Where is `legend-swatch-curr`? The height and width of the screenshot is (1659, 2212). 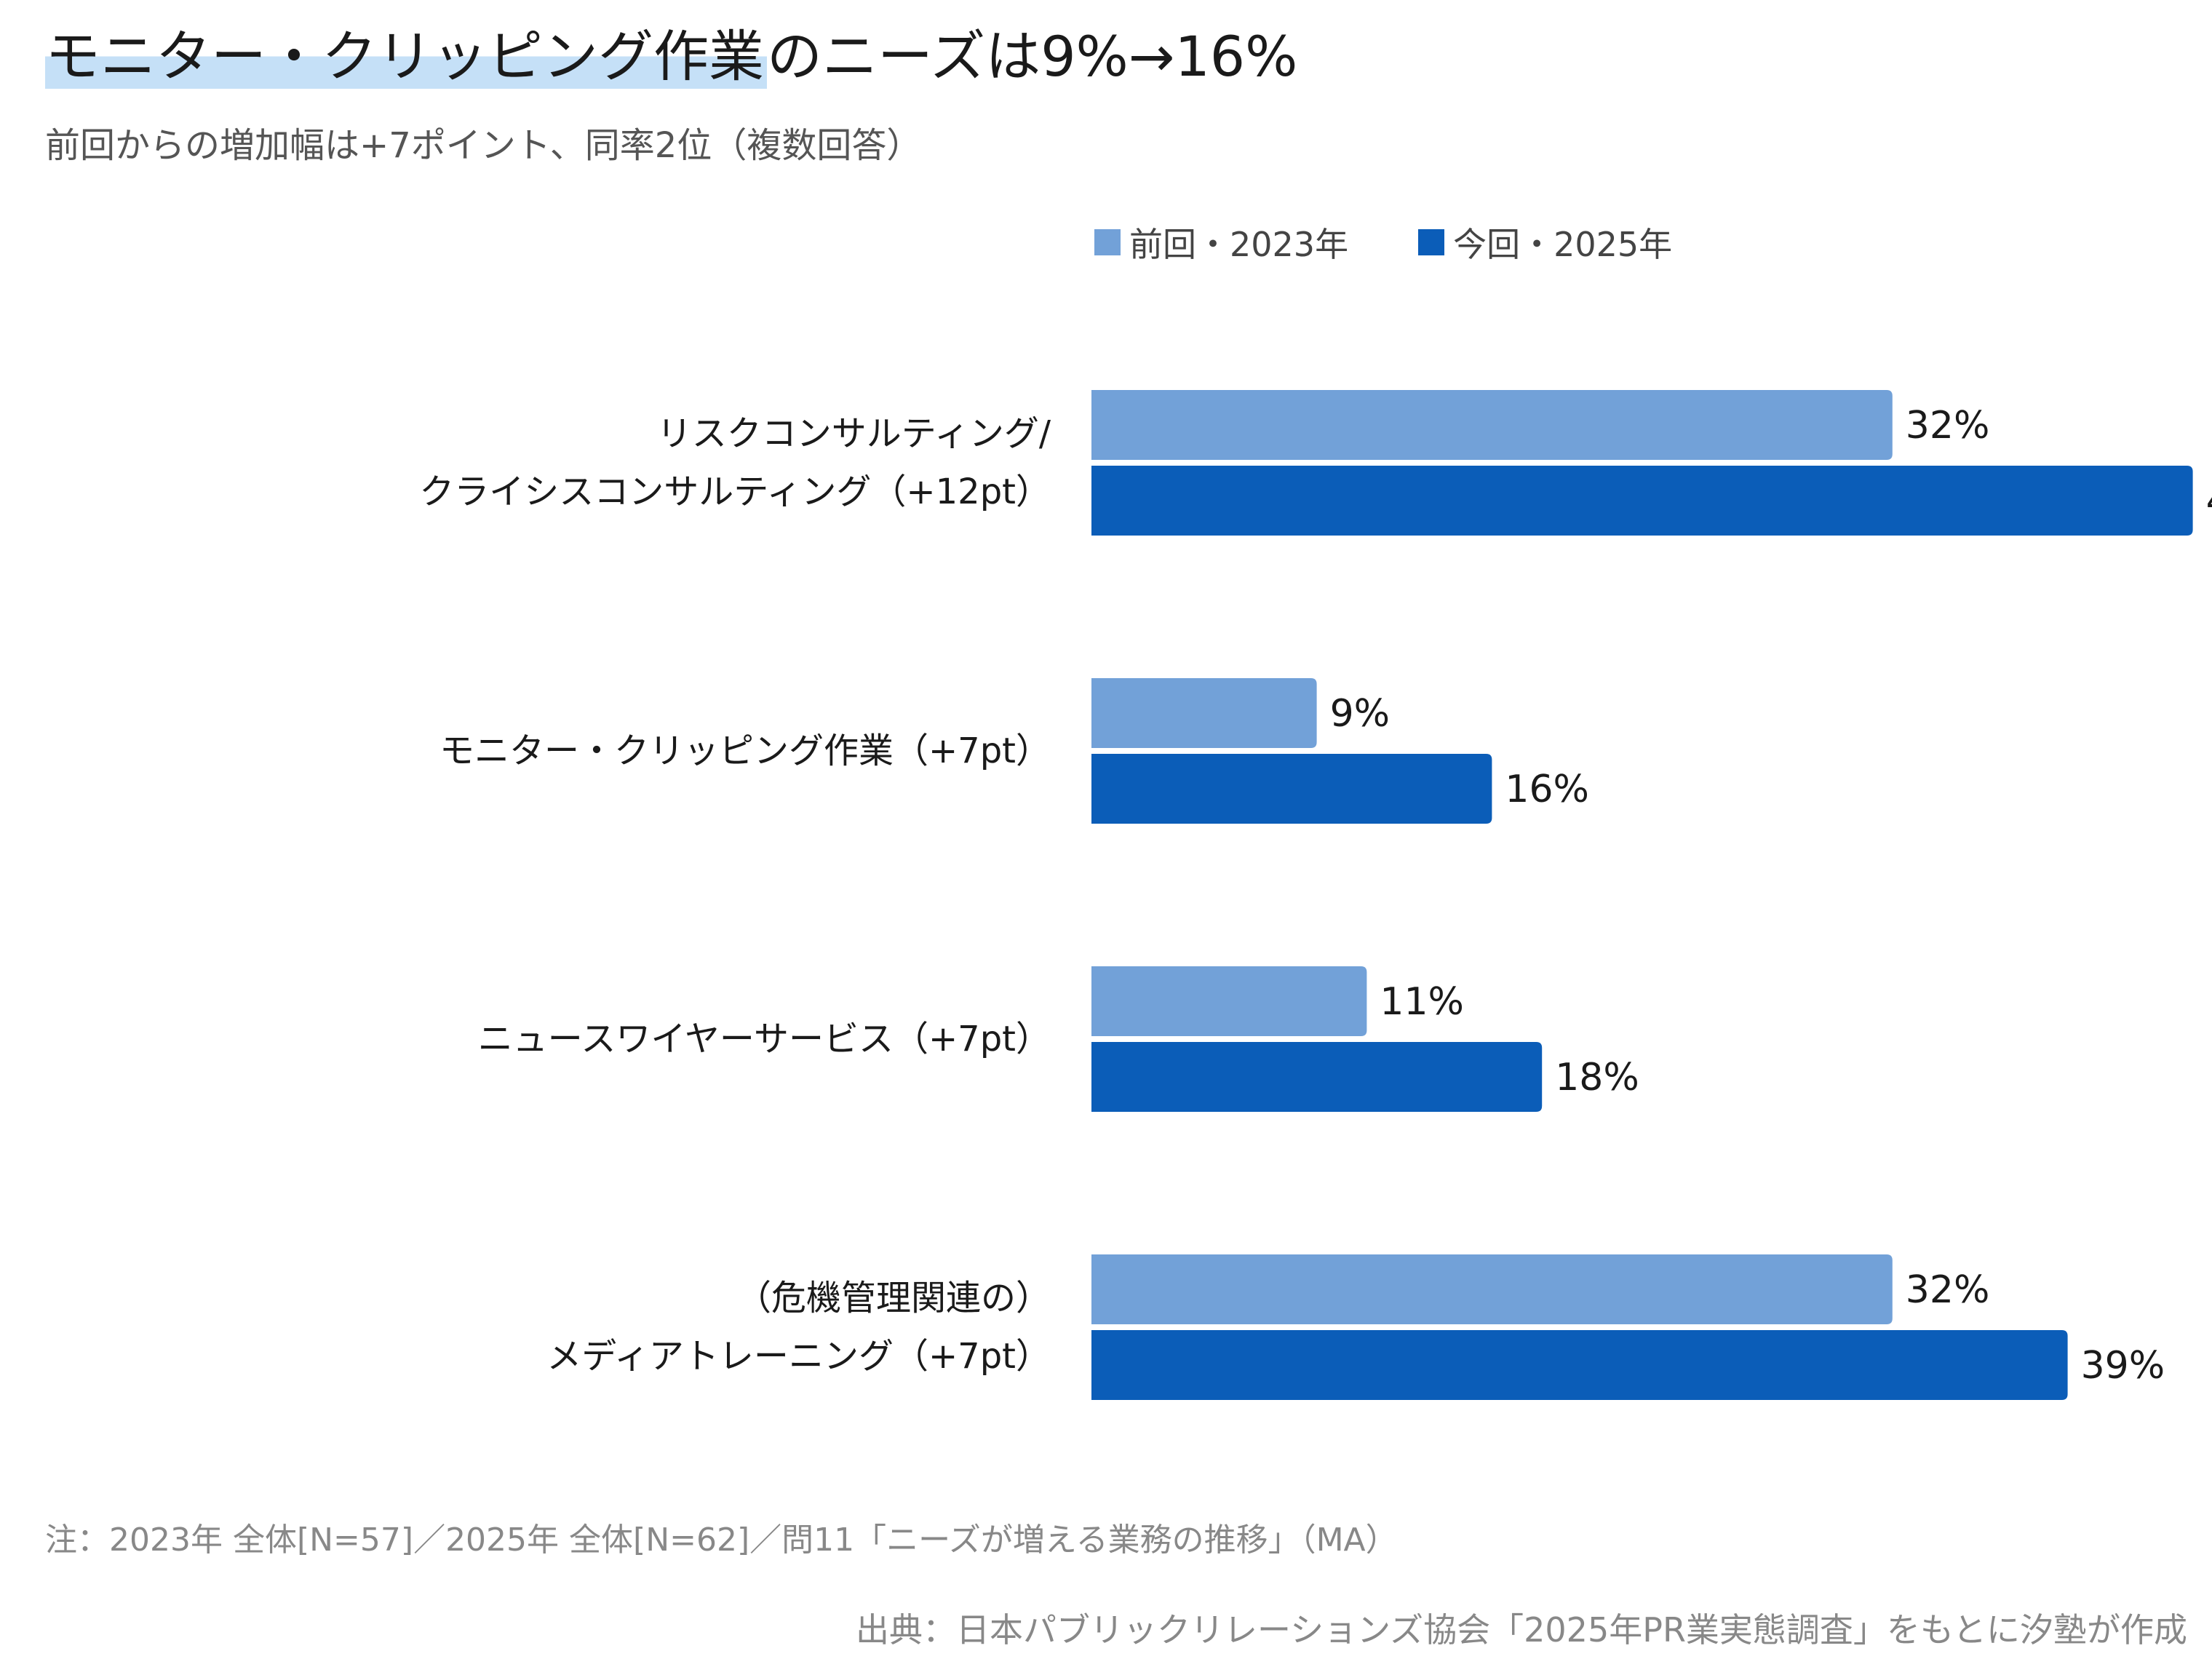
legend-swatch-curr is located at coordinates (1431, 242).